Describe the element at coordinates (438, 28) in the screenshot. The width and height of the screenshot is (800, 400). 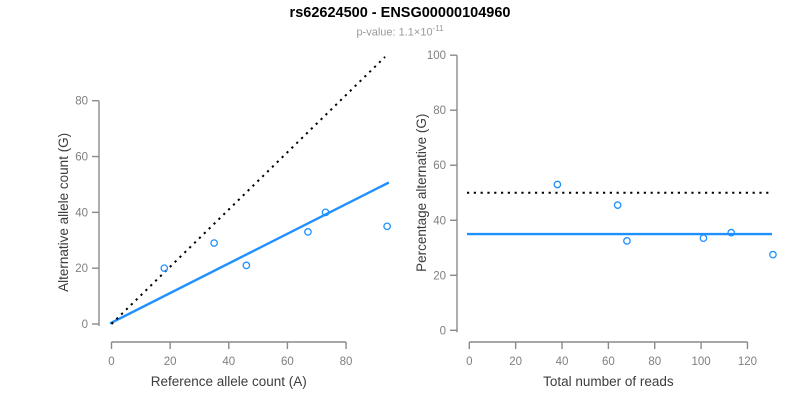
I see `pvalue-exponent: -11` at that location.